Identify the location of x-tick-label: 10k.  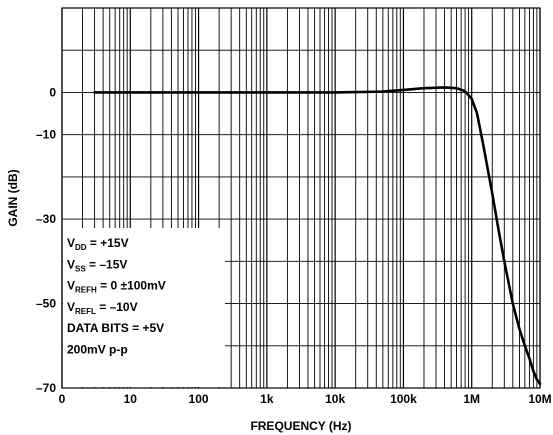
(335, 399).